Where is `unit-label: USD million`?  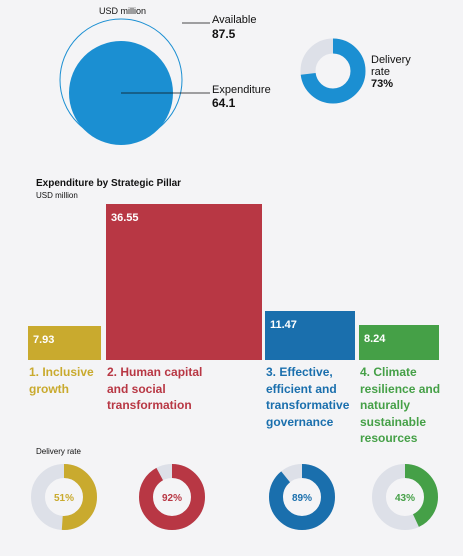 unit-label: USD million is located at coordinates (123, 11).